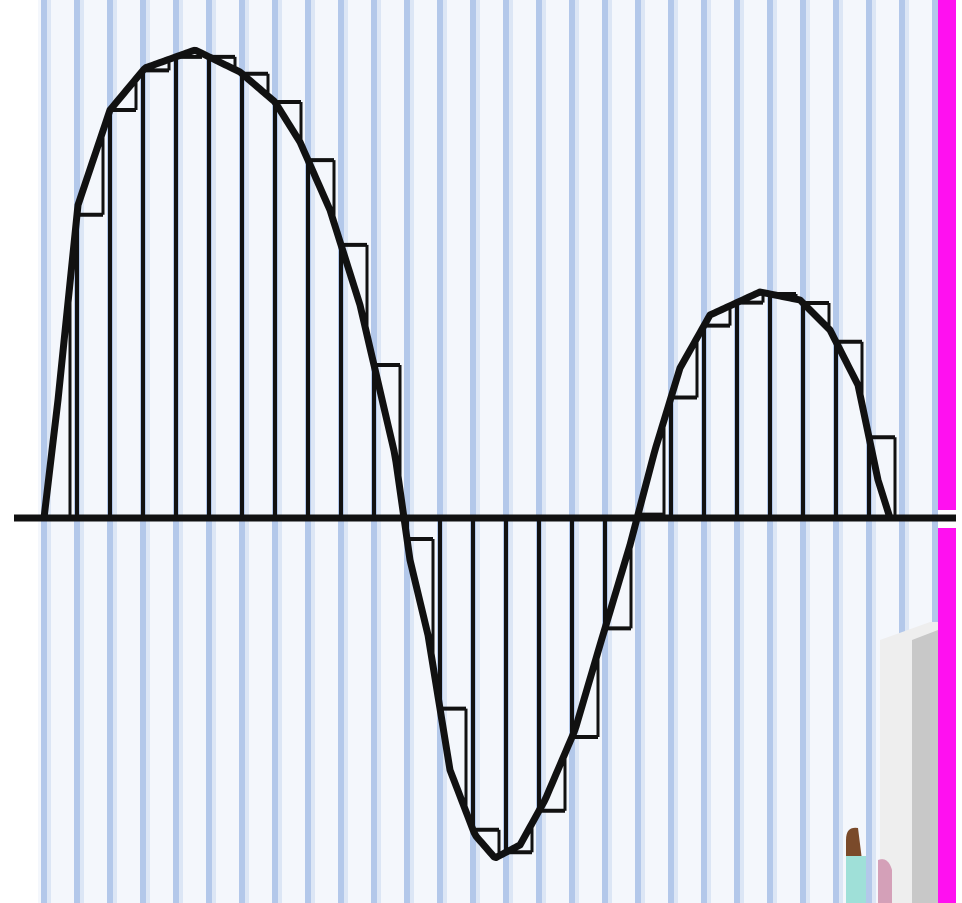 This screenshot has width=962, height=903. I want to click on figure-hair, so click(854, 843).